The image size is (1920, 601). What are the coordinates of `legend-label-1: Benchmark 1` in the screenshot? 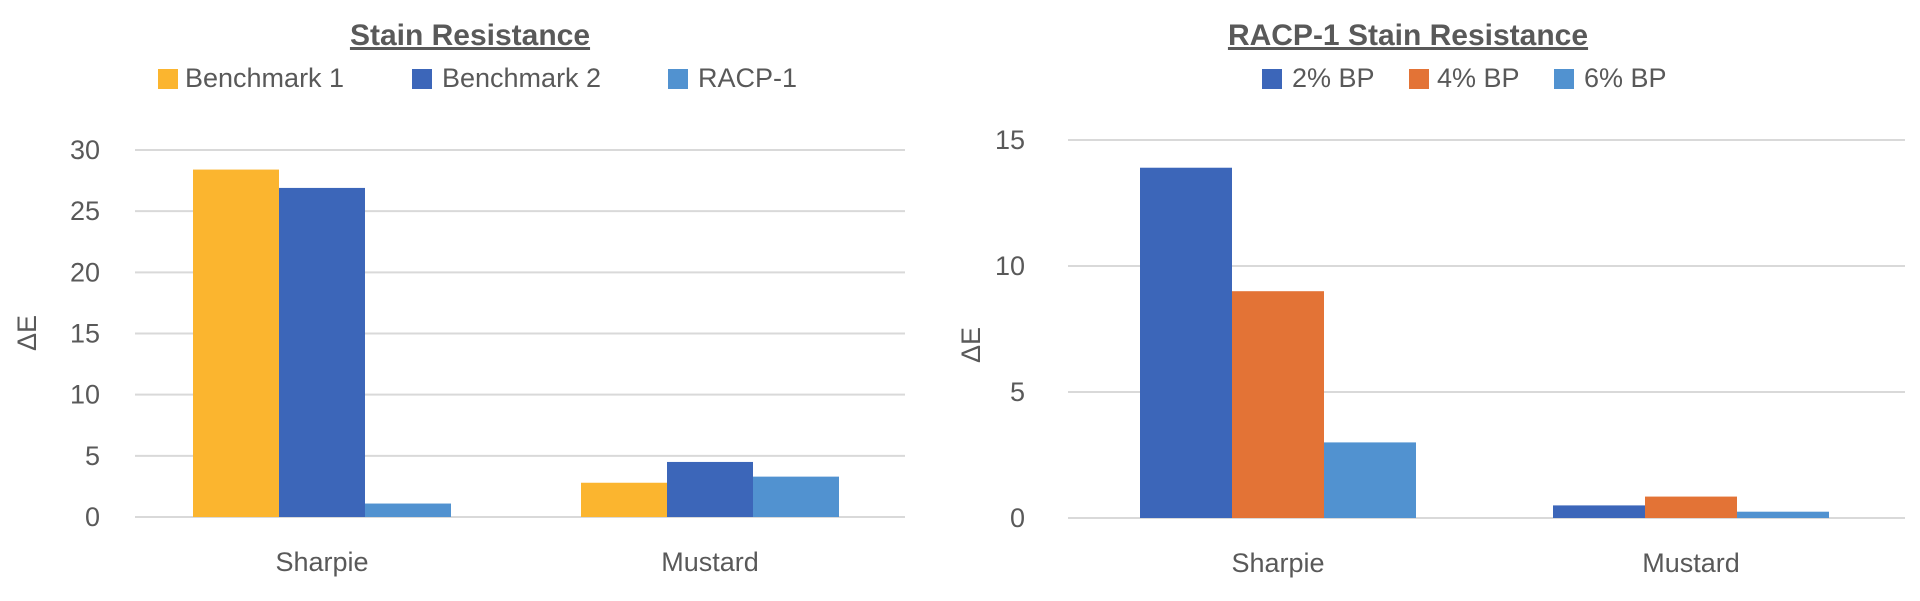 It's located at (264, 78).